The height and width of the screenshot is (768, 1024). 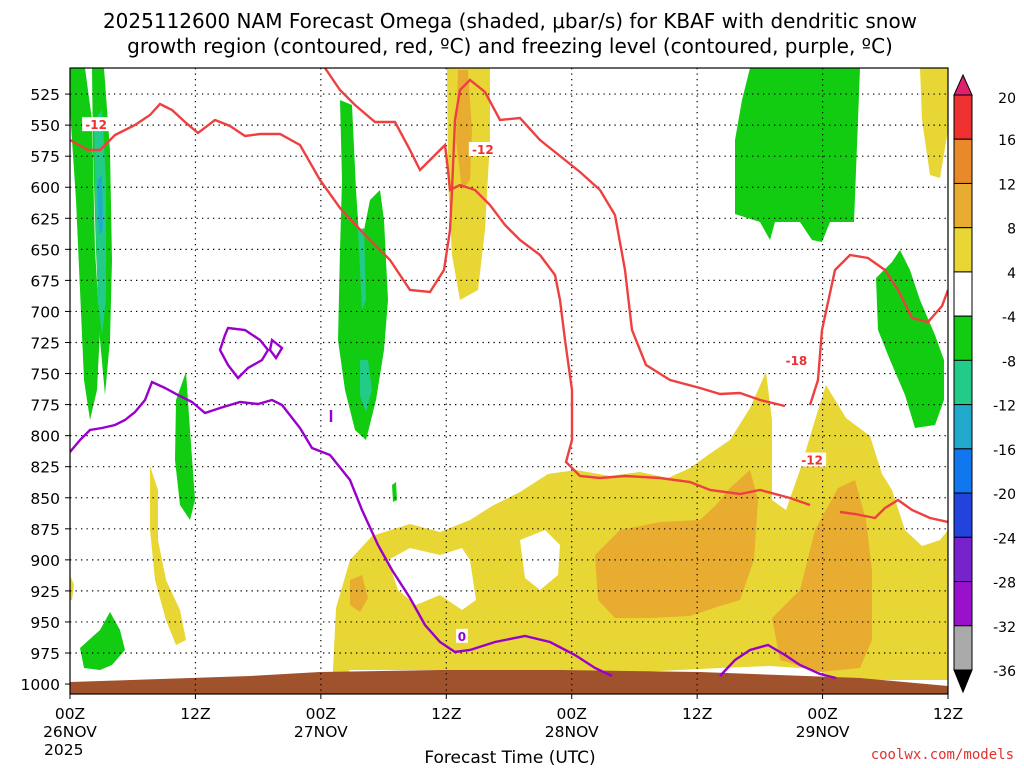 What do you see at coordinates (45, 437) in the screenshot?
I see `y-tick-label: 800` at bounding box center [45, 437].